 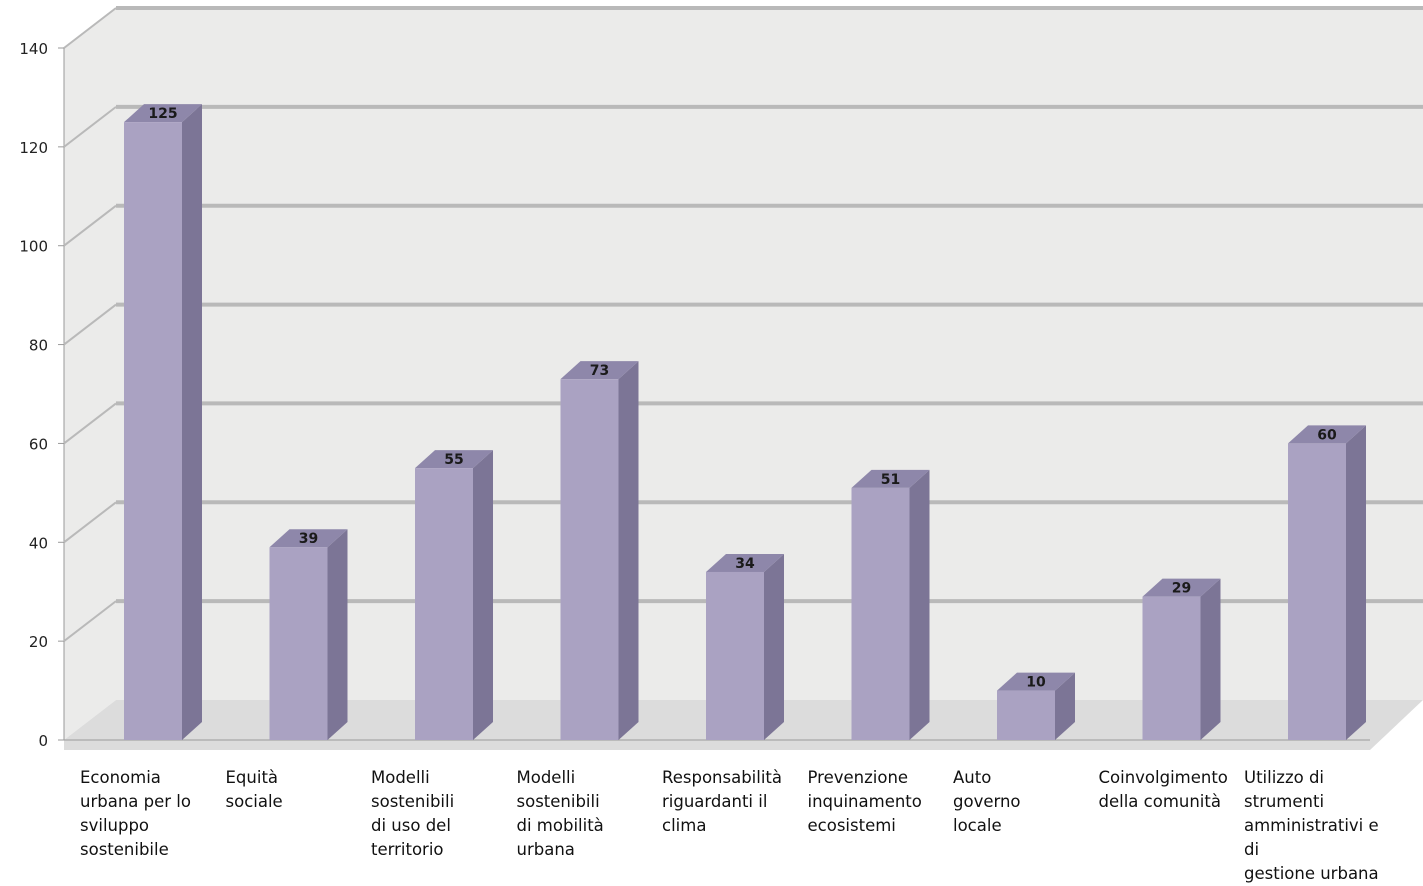 I want to click on bar-value-label: 29, so click(x=1181, y=589).